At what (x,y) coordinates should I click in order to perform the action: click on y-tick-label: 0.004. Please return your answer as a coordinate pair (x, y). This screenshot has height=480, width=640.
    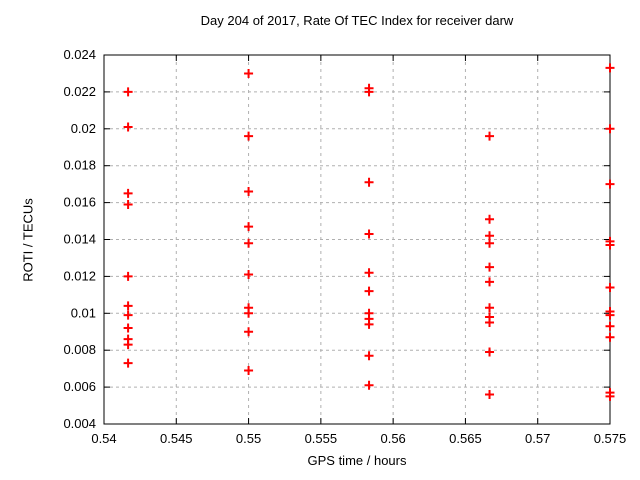
    Looking at the image, I should click on (79, 423).